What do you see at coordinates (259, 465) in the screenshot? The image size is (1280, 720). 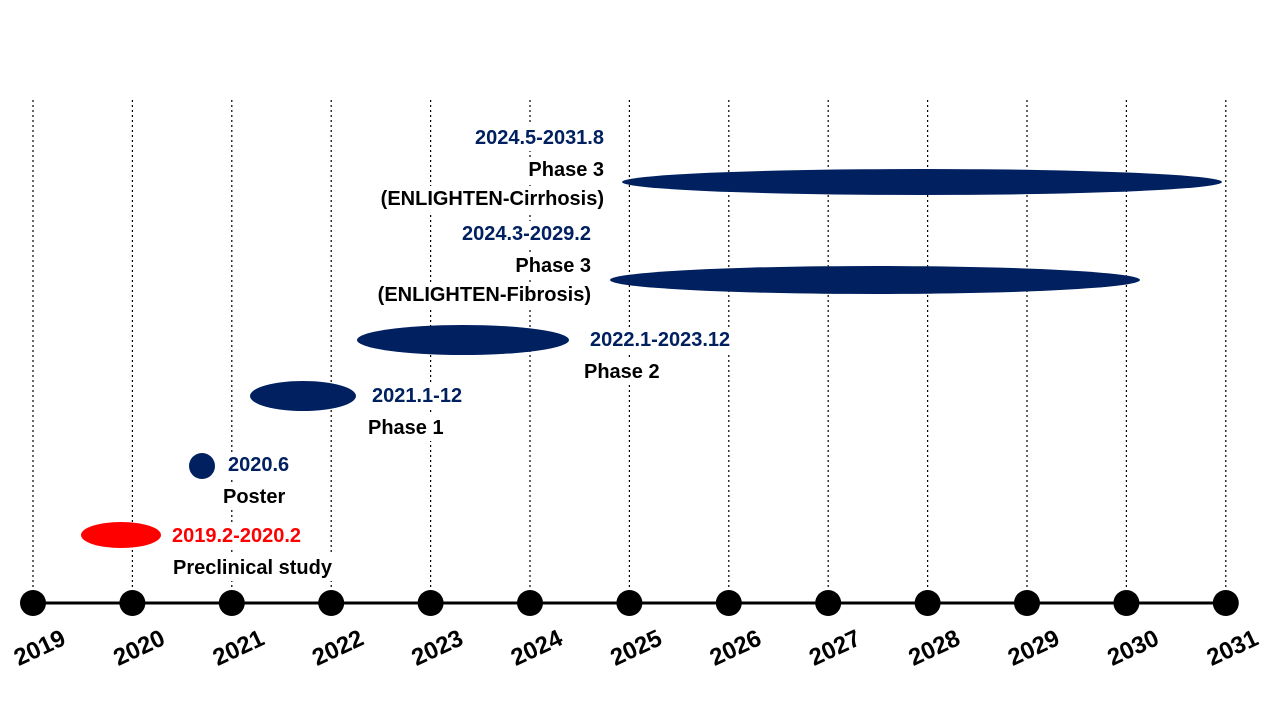 I see `event-date: 2020.6` at bounding box center [259, 465].